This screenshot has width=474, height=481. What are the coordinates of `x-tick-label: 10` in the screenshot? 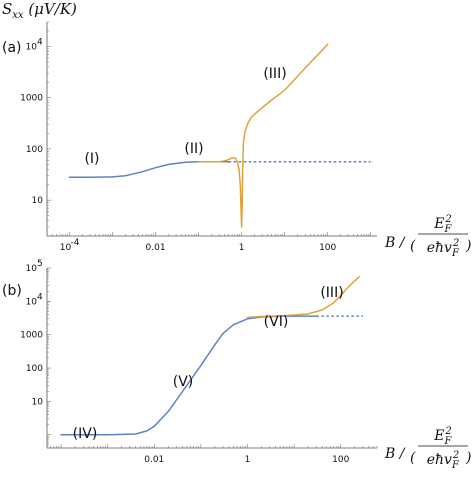 It's located at (66, 248).